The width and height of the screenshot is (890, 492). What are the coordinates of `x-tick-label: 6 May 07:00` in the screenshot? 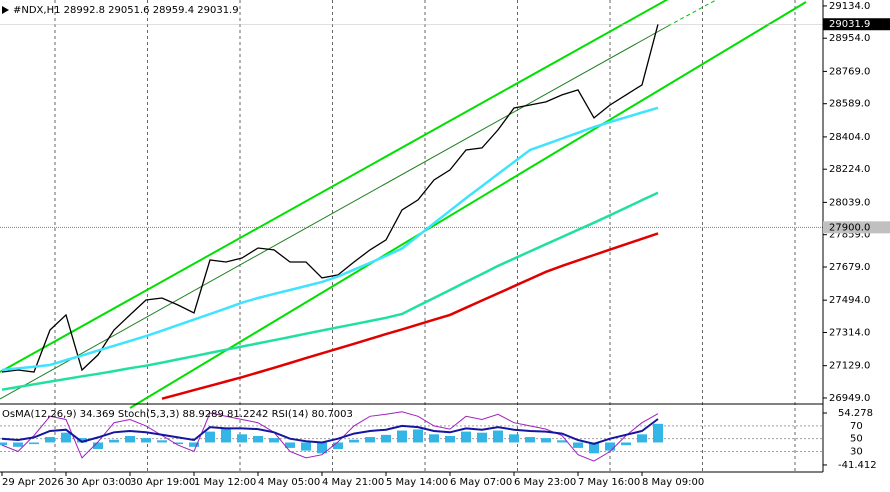 It's located at (481, 482).